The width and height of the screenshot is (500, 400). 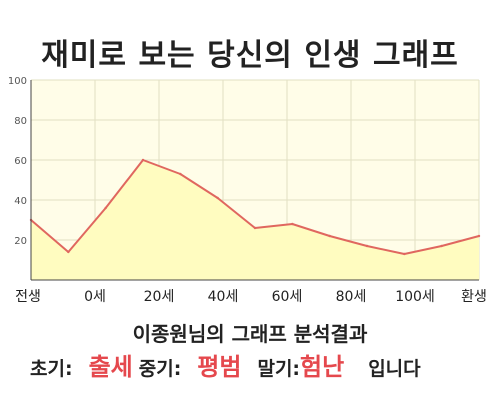 I want to click on late-stage-label: 말기:, so click(x=279, y=369).